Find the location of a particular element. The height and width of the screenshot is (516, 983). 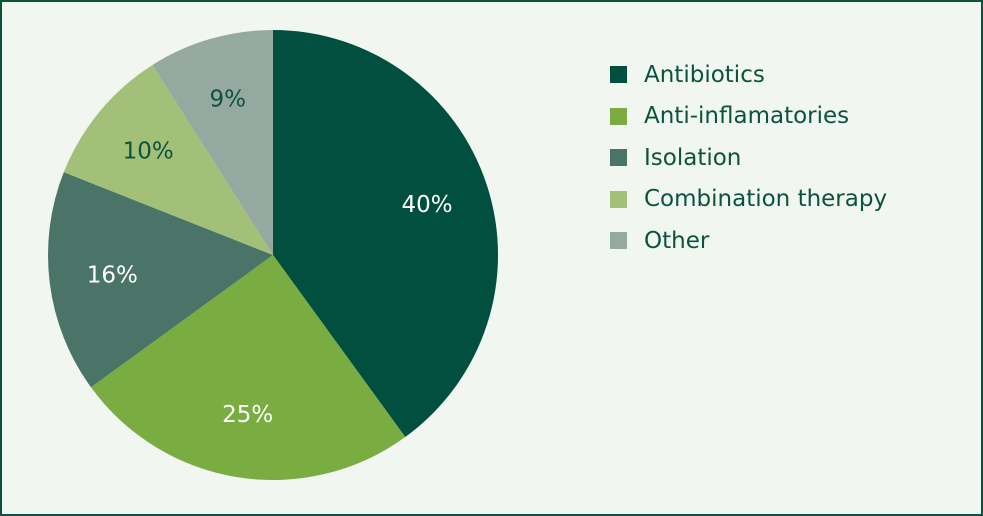

data-label-other: 9% is located at coordinates (228, 99).